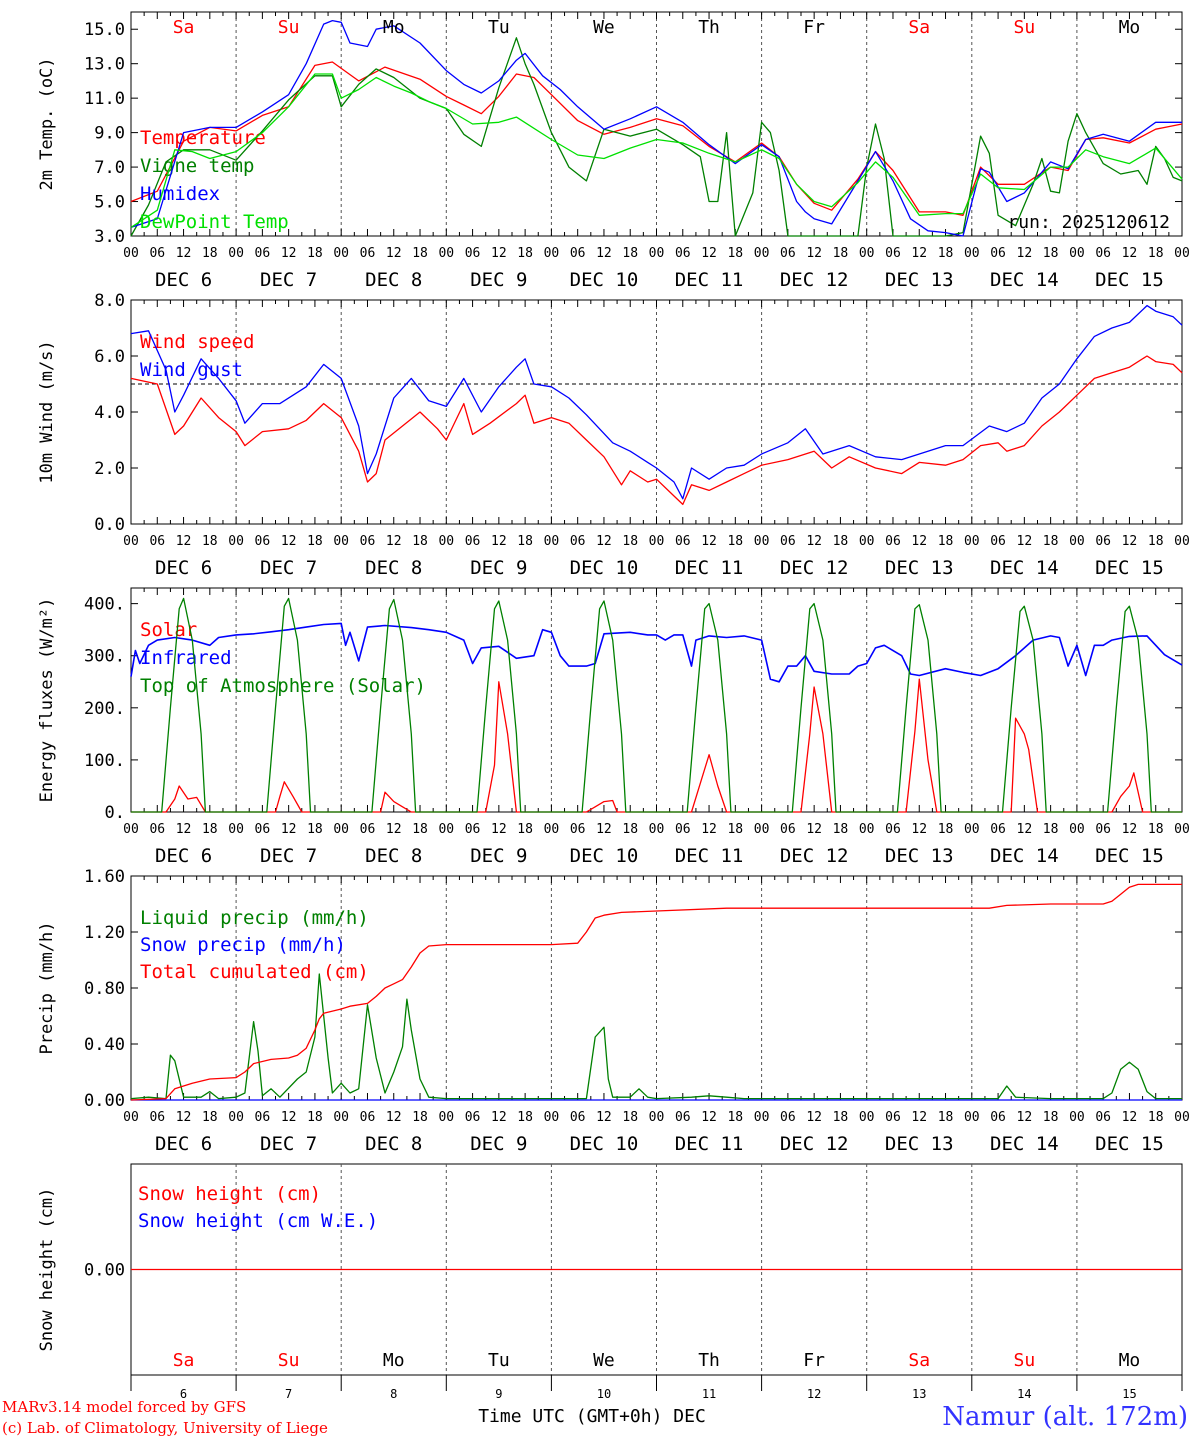  I want to click on y-tick-label: 6.0, so click(109, 357).